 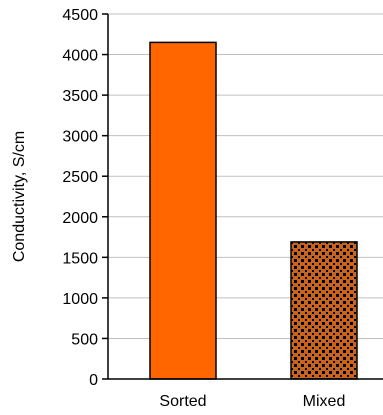 What do you see at coordinates (19, 196) in the screenshot?
I see `y-axis-title: Conductivity, S/cm` at bounding box center [19, 196].